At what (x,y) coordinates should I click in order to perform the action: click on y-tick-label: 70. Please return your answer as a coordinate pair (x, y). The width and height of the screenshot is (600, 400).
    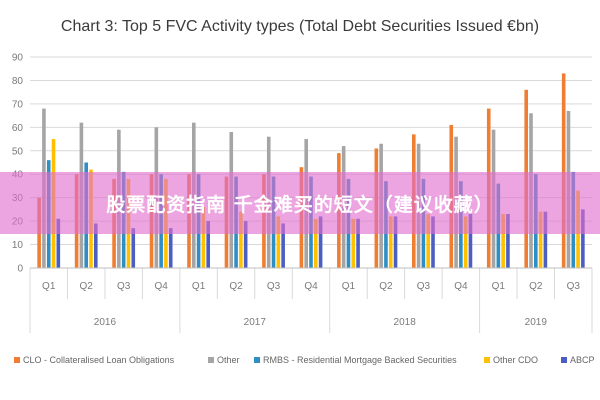
    Looking at the image, I should click on (18, 104).